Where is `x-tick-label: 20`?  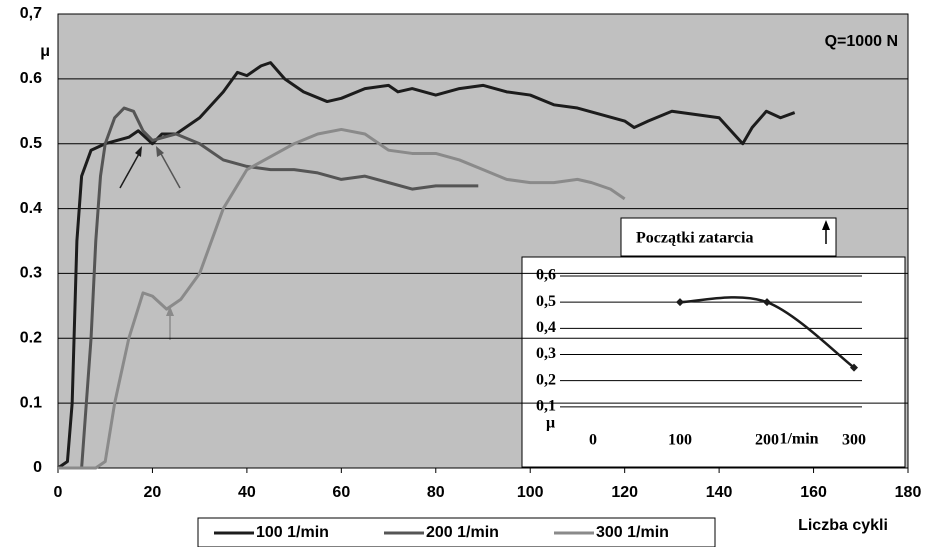
x-tick-label: 20 is located at coordinates (153, 492).